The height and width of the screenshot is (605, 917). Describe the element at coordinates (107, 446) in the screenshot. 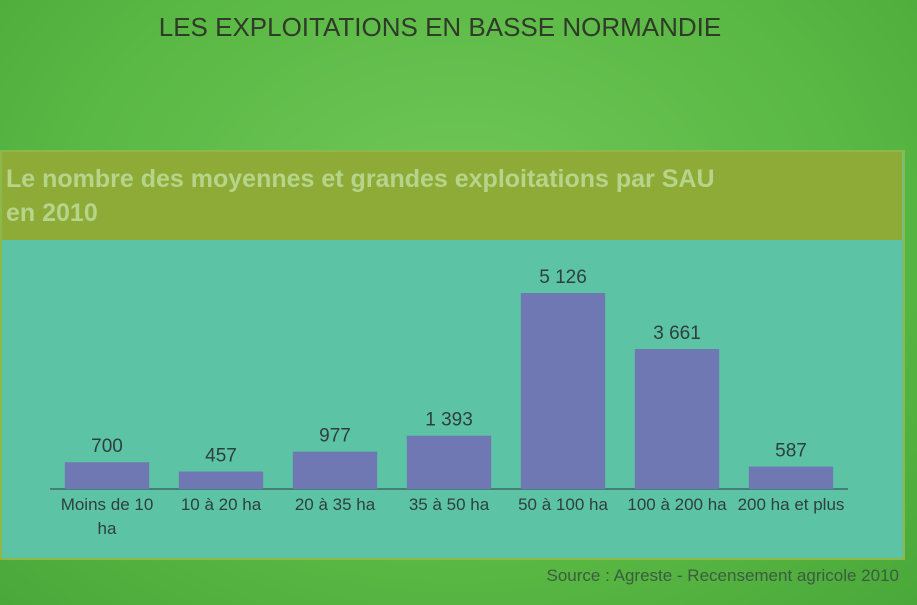

I see `value-label: 700` at that location.